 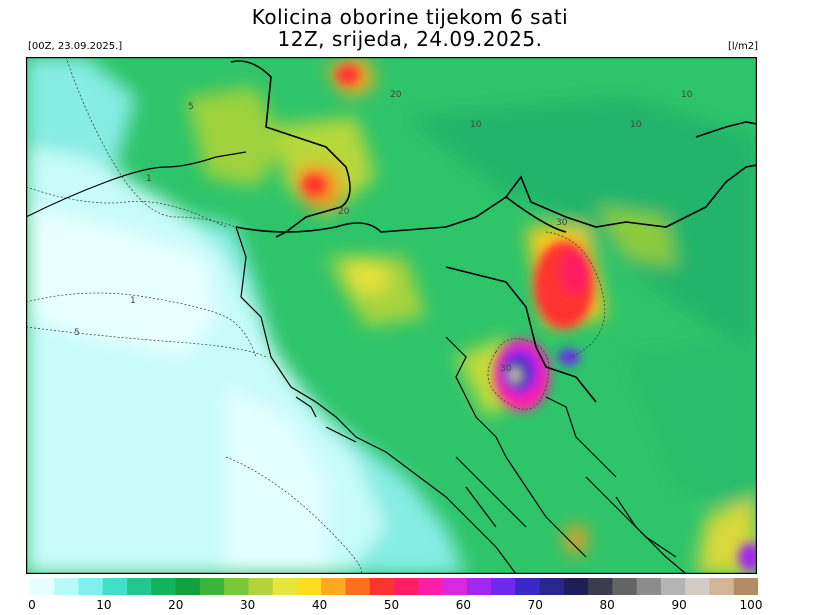 I want to click on colorbar-tick-label: 80, so click(x=607, y=605).